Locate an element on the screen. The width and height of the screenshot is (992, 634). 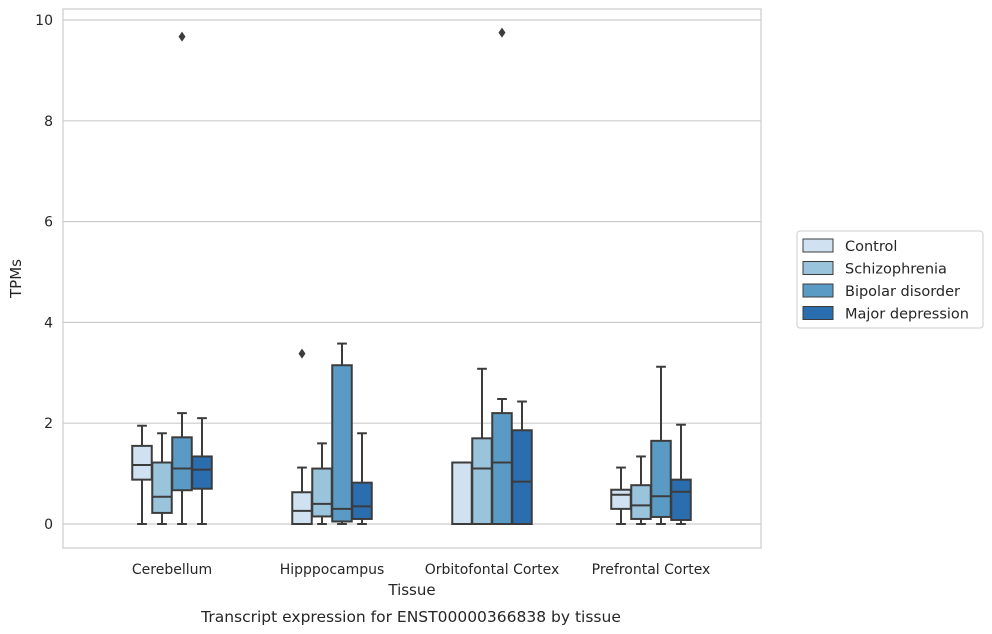
x-axis-label: Tissue is located at coordinates (411, 590).